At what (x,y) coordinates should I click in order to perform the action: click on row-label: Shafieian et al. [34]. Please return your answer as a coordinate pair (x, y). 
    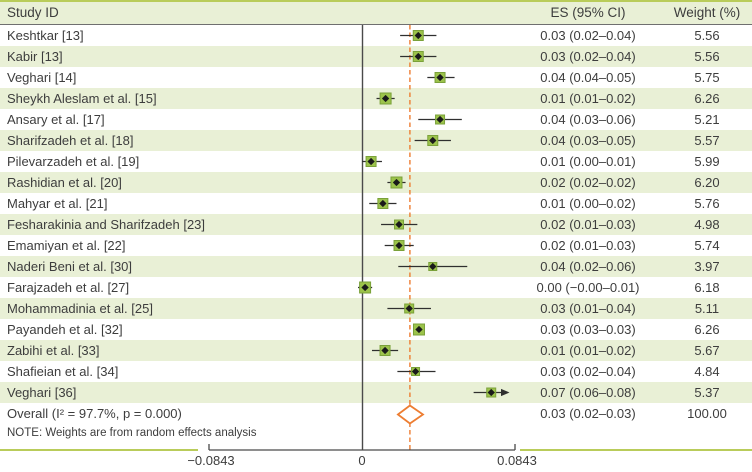
    Looking at the image, I should click on (63, 371).